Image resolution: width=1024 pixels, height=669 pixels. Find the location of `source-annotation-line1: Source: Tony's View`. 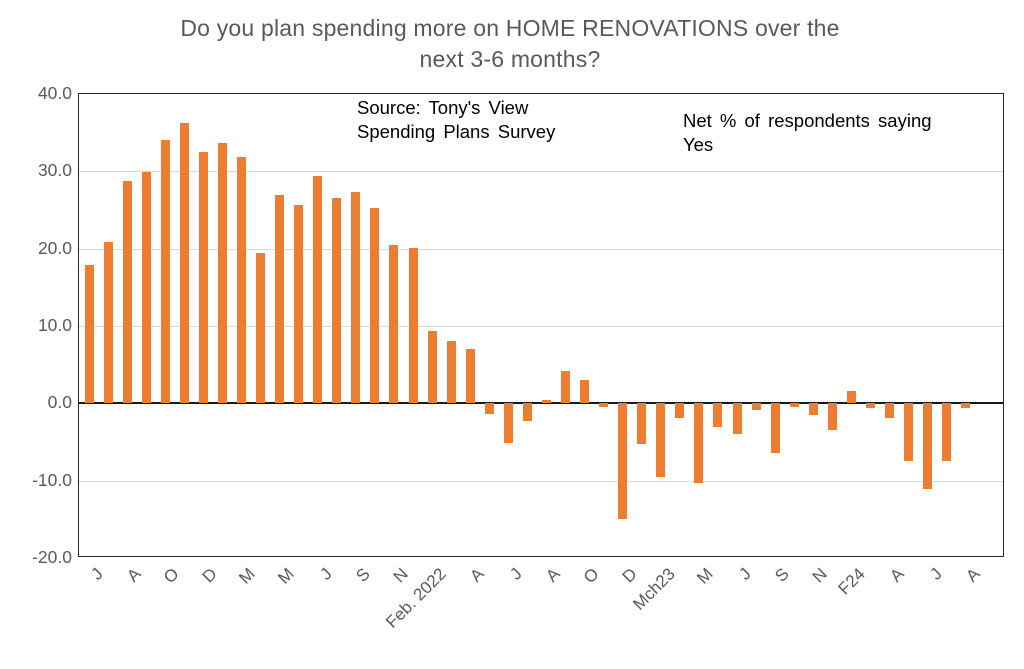

source-annotation-line1: Source: Tony's View is located at coordinates (443, 107).